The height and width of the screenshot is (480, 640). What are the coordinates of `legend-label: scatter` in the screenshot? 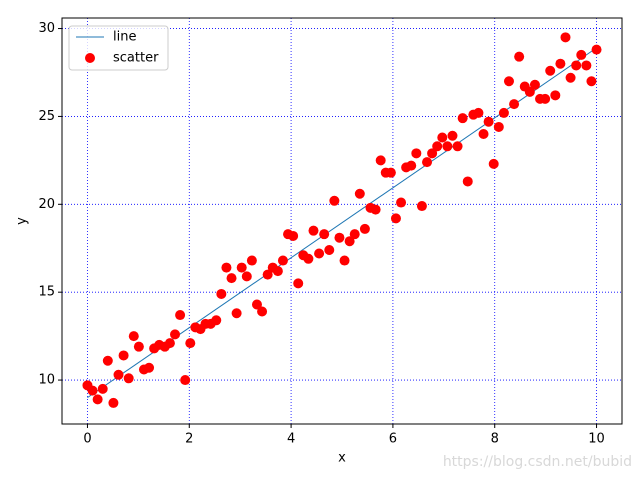 It's located at (136, 58).